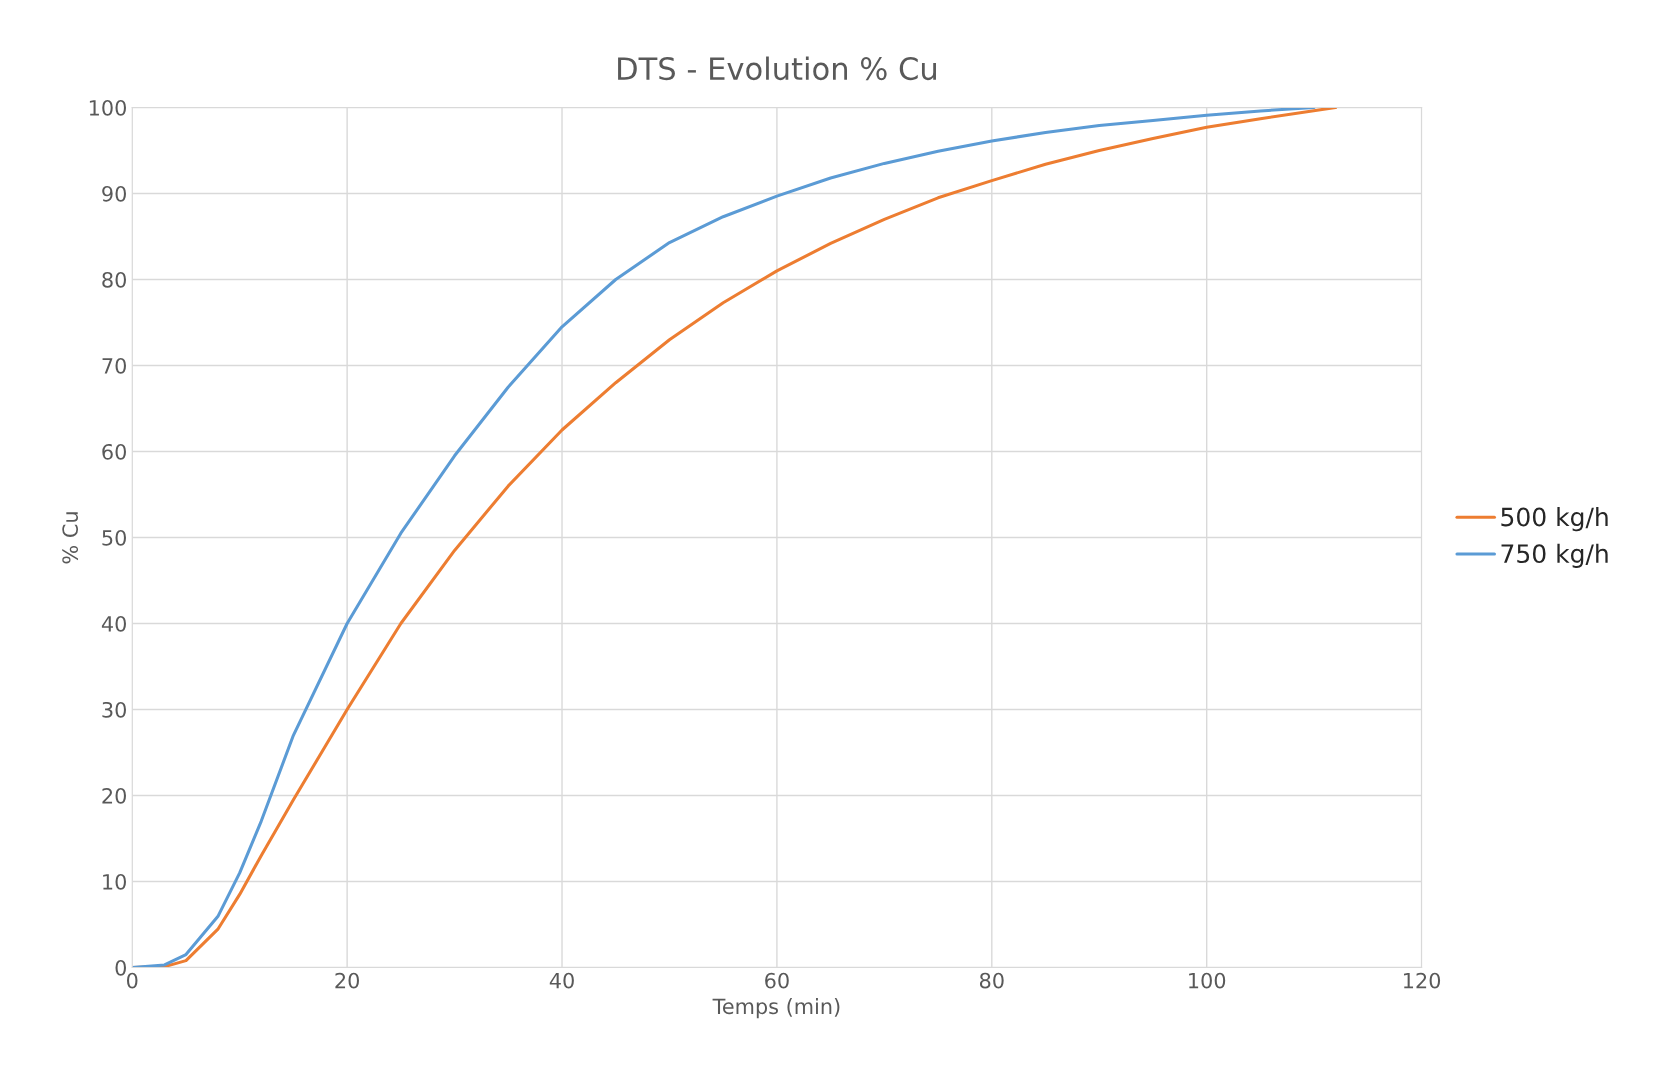 The image size is (1653, 1075). I want to click on y-axis-title: % Cu, so click(70, 538).